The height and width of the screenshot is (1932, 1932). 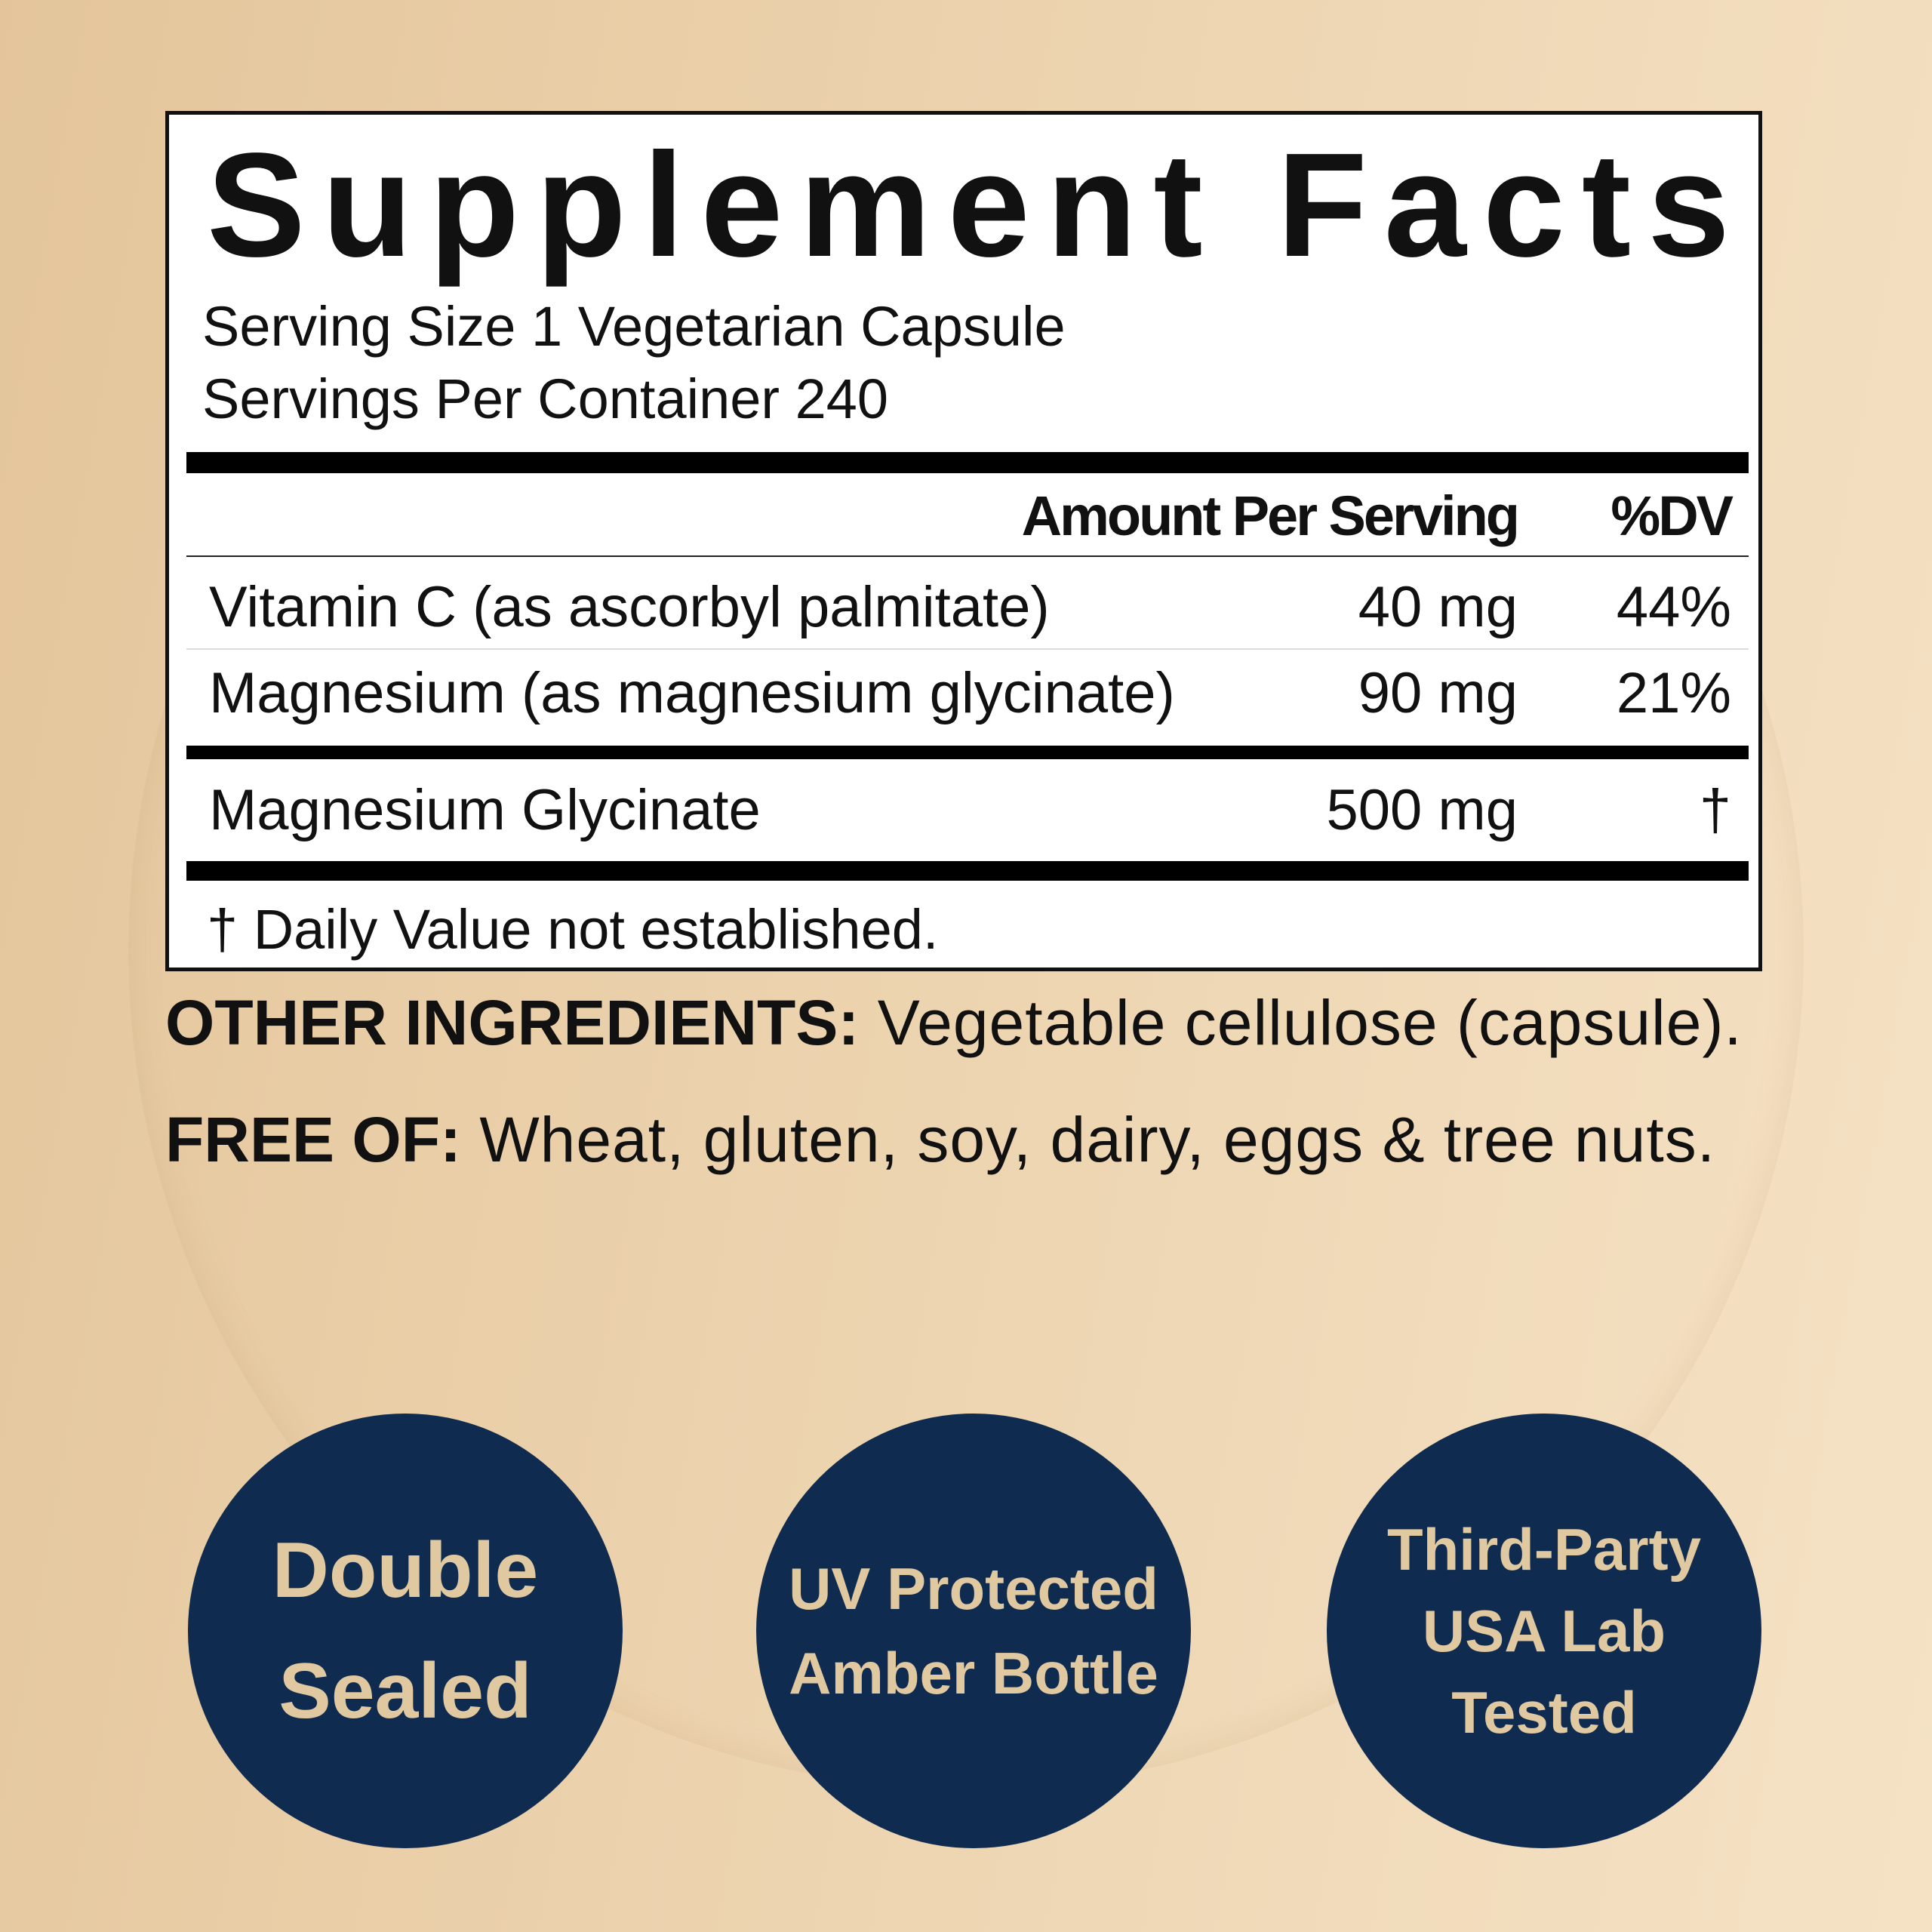 I want to click on nutrient-dv: 21%, so click(x=1673, y=693).